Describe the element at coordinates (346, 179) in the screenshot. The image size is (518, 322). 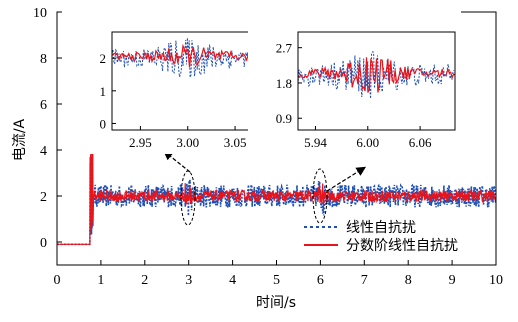
I see `arrow-to-inset-6s` at that location.